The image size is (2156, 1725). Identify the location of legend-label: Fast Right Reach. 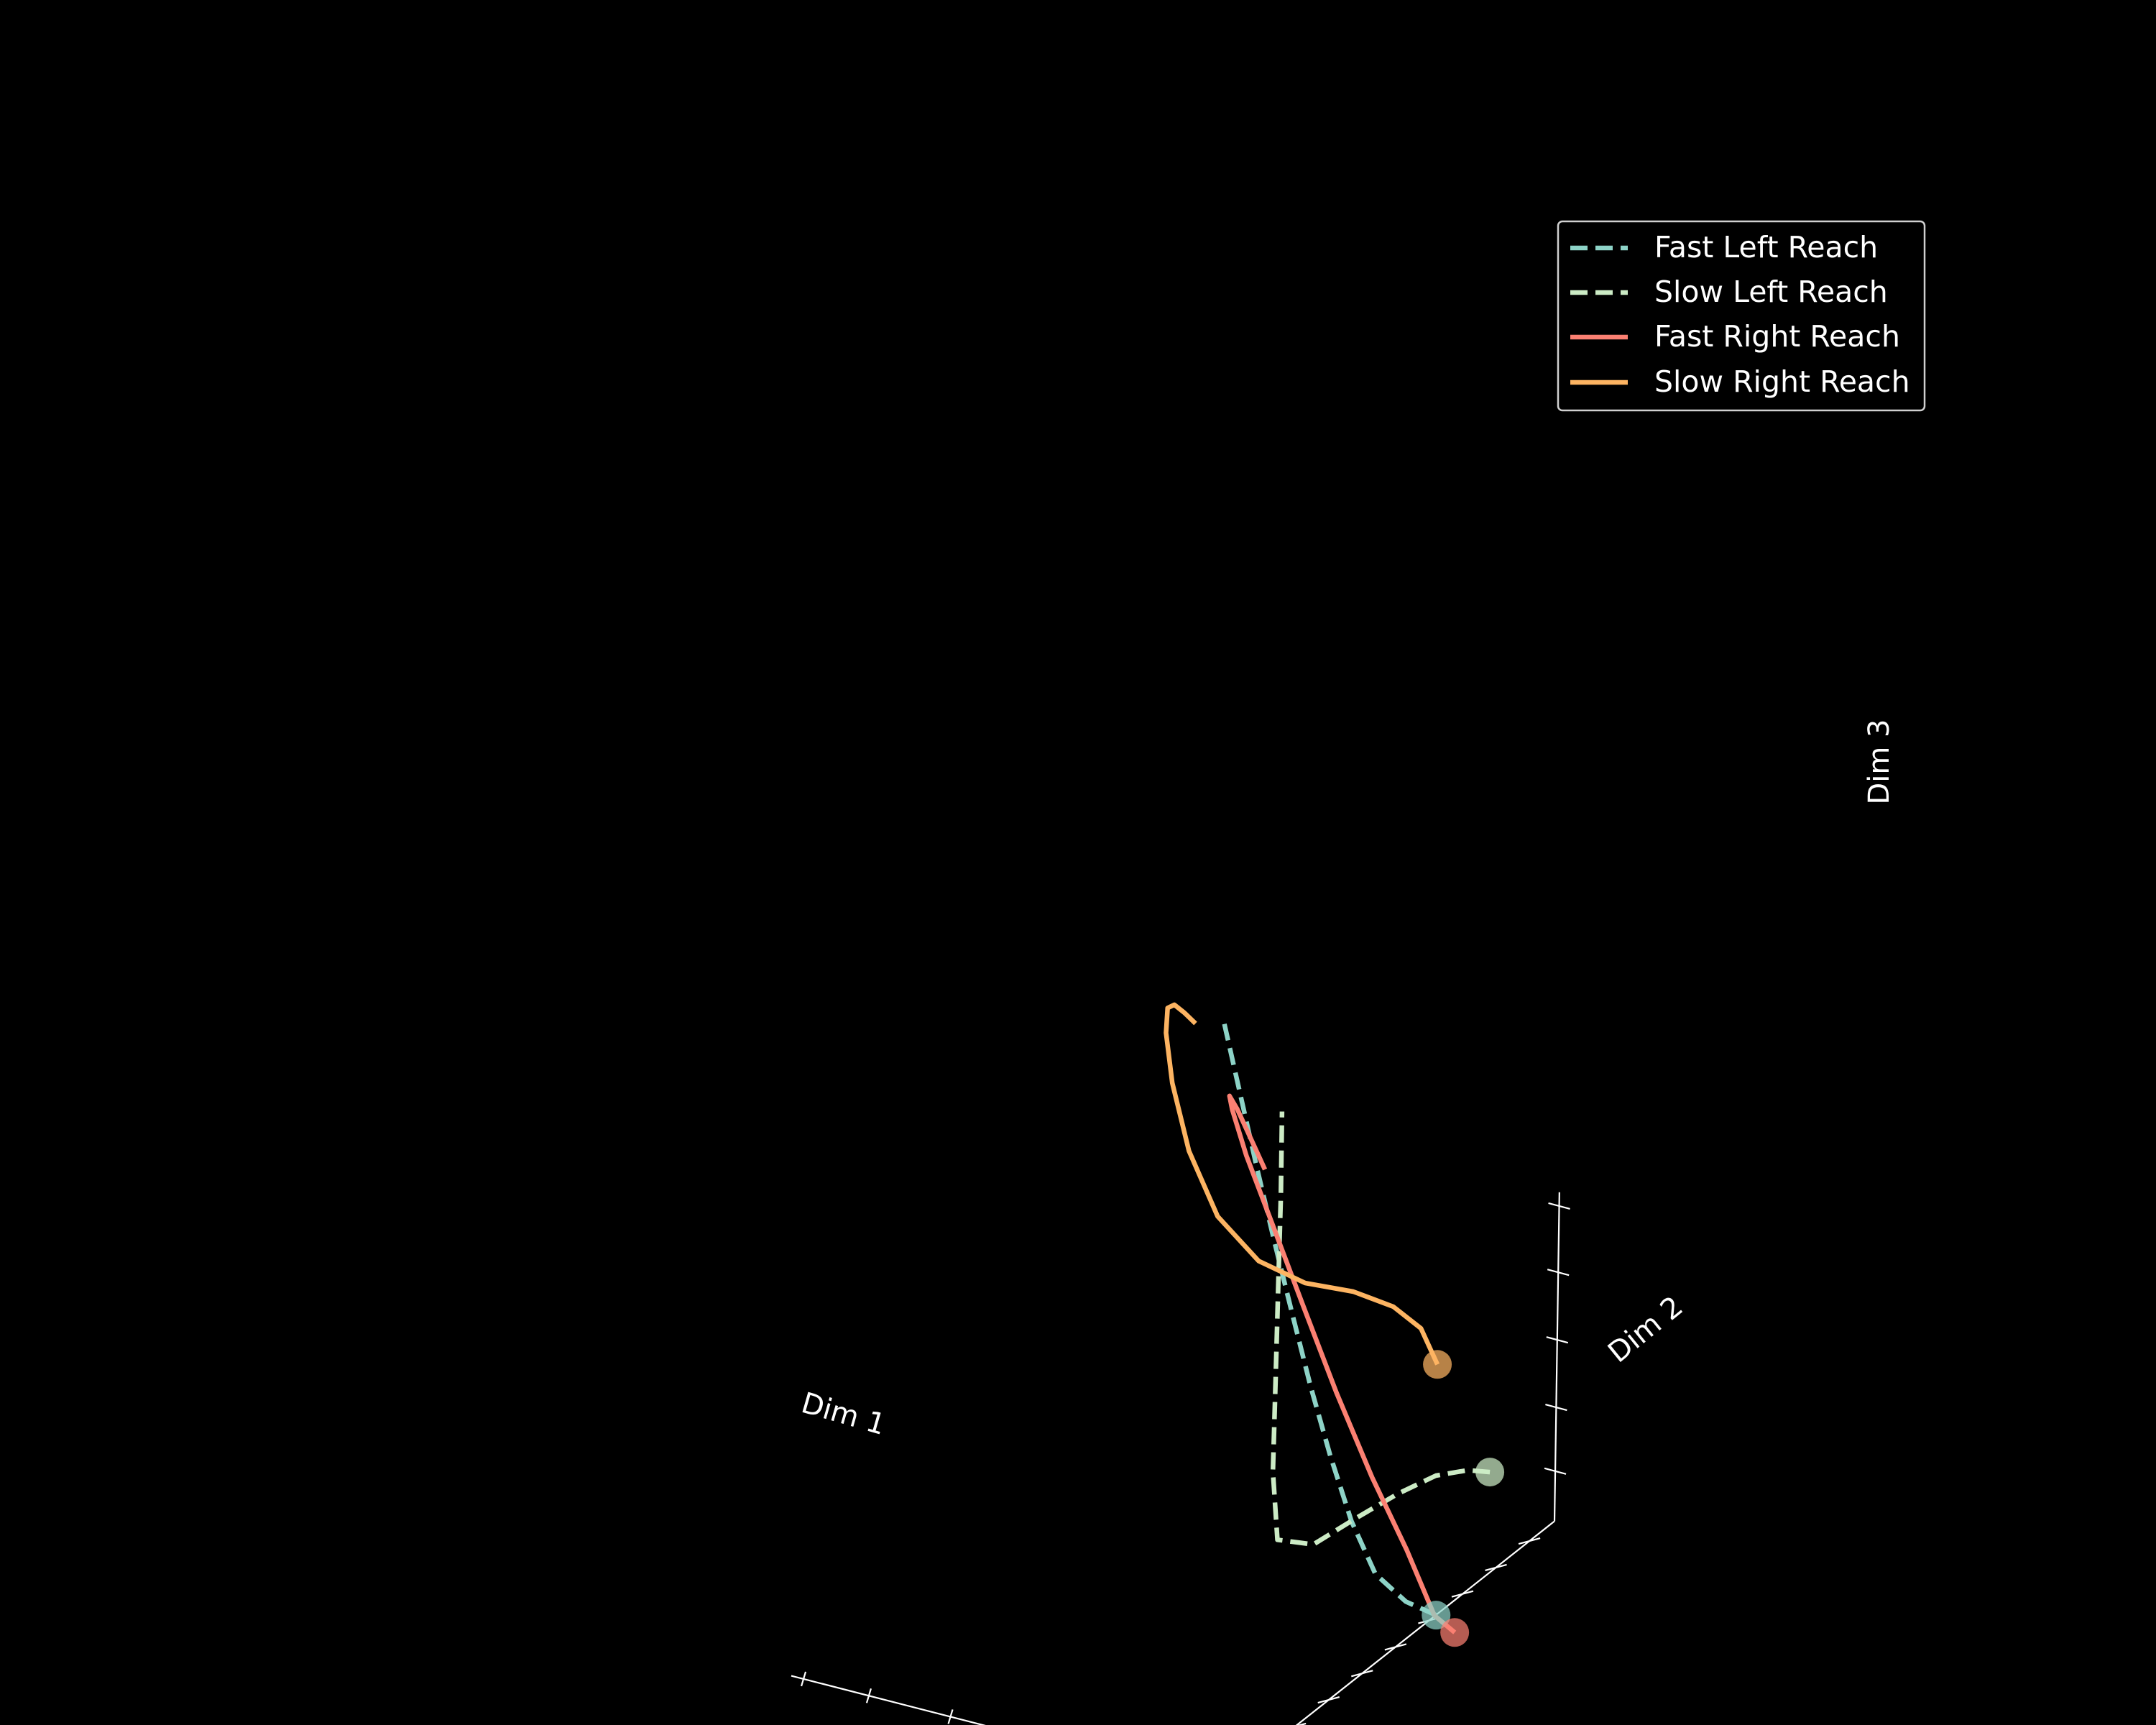
(1777, 336).